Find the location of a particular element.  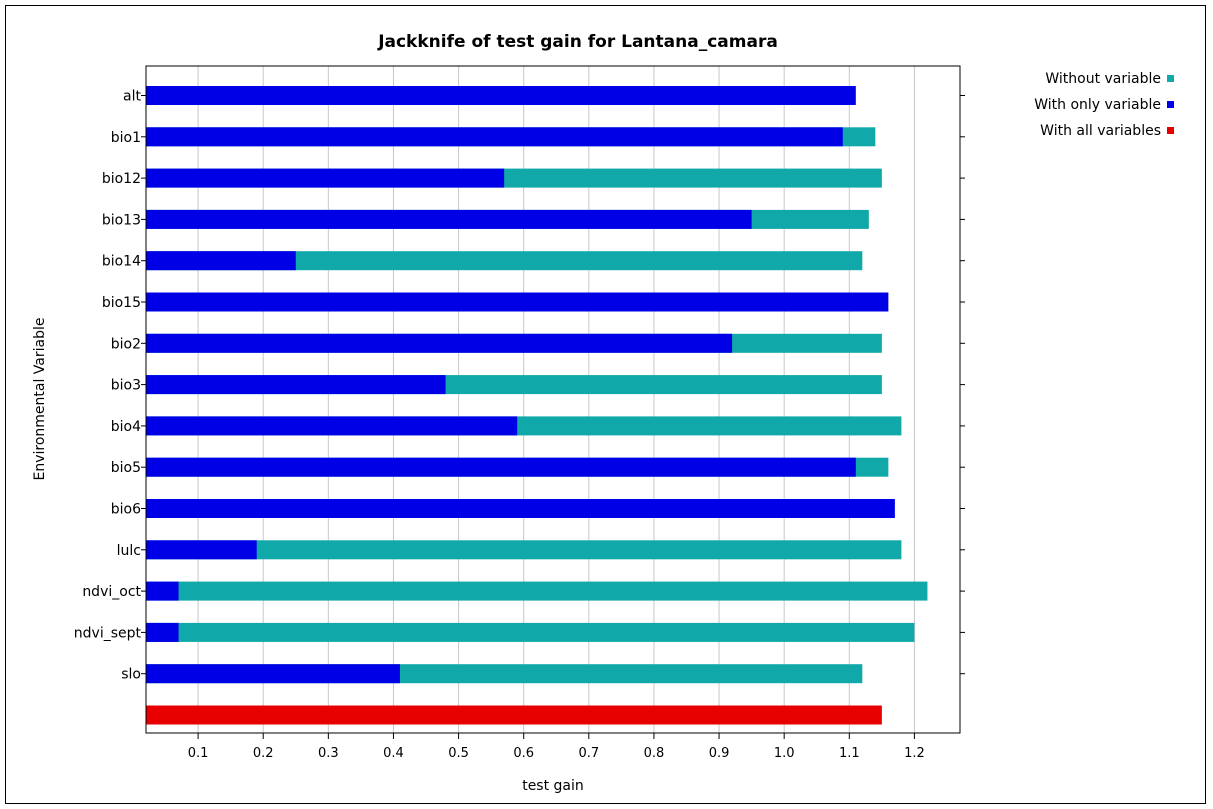

category-label: alt is located at coordinates (132, 97).